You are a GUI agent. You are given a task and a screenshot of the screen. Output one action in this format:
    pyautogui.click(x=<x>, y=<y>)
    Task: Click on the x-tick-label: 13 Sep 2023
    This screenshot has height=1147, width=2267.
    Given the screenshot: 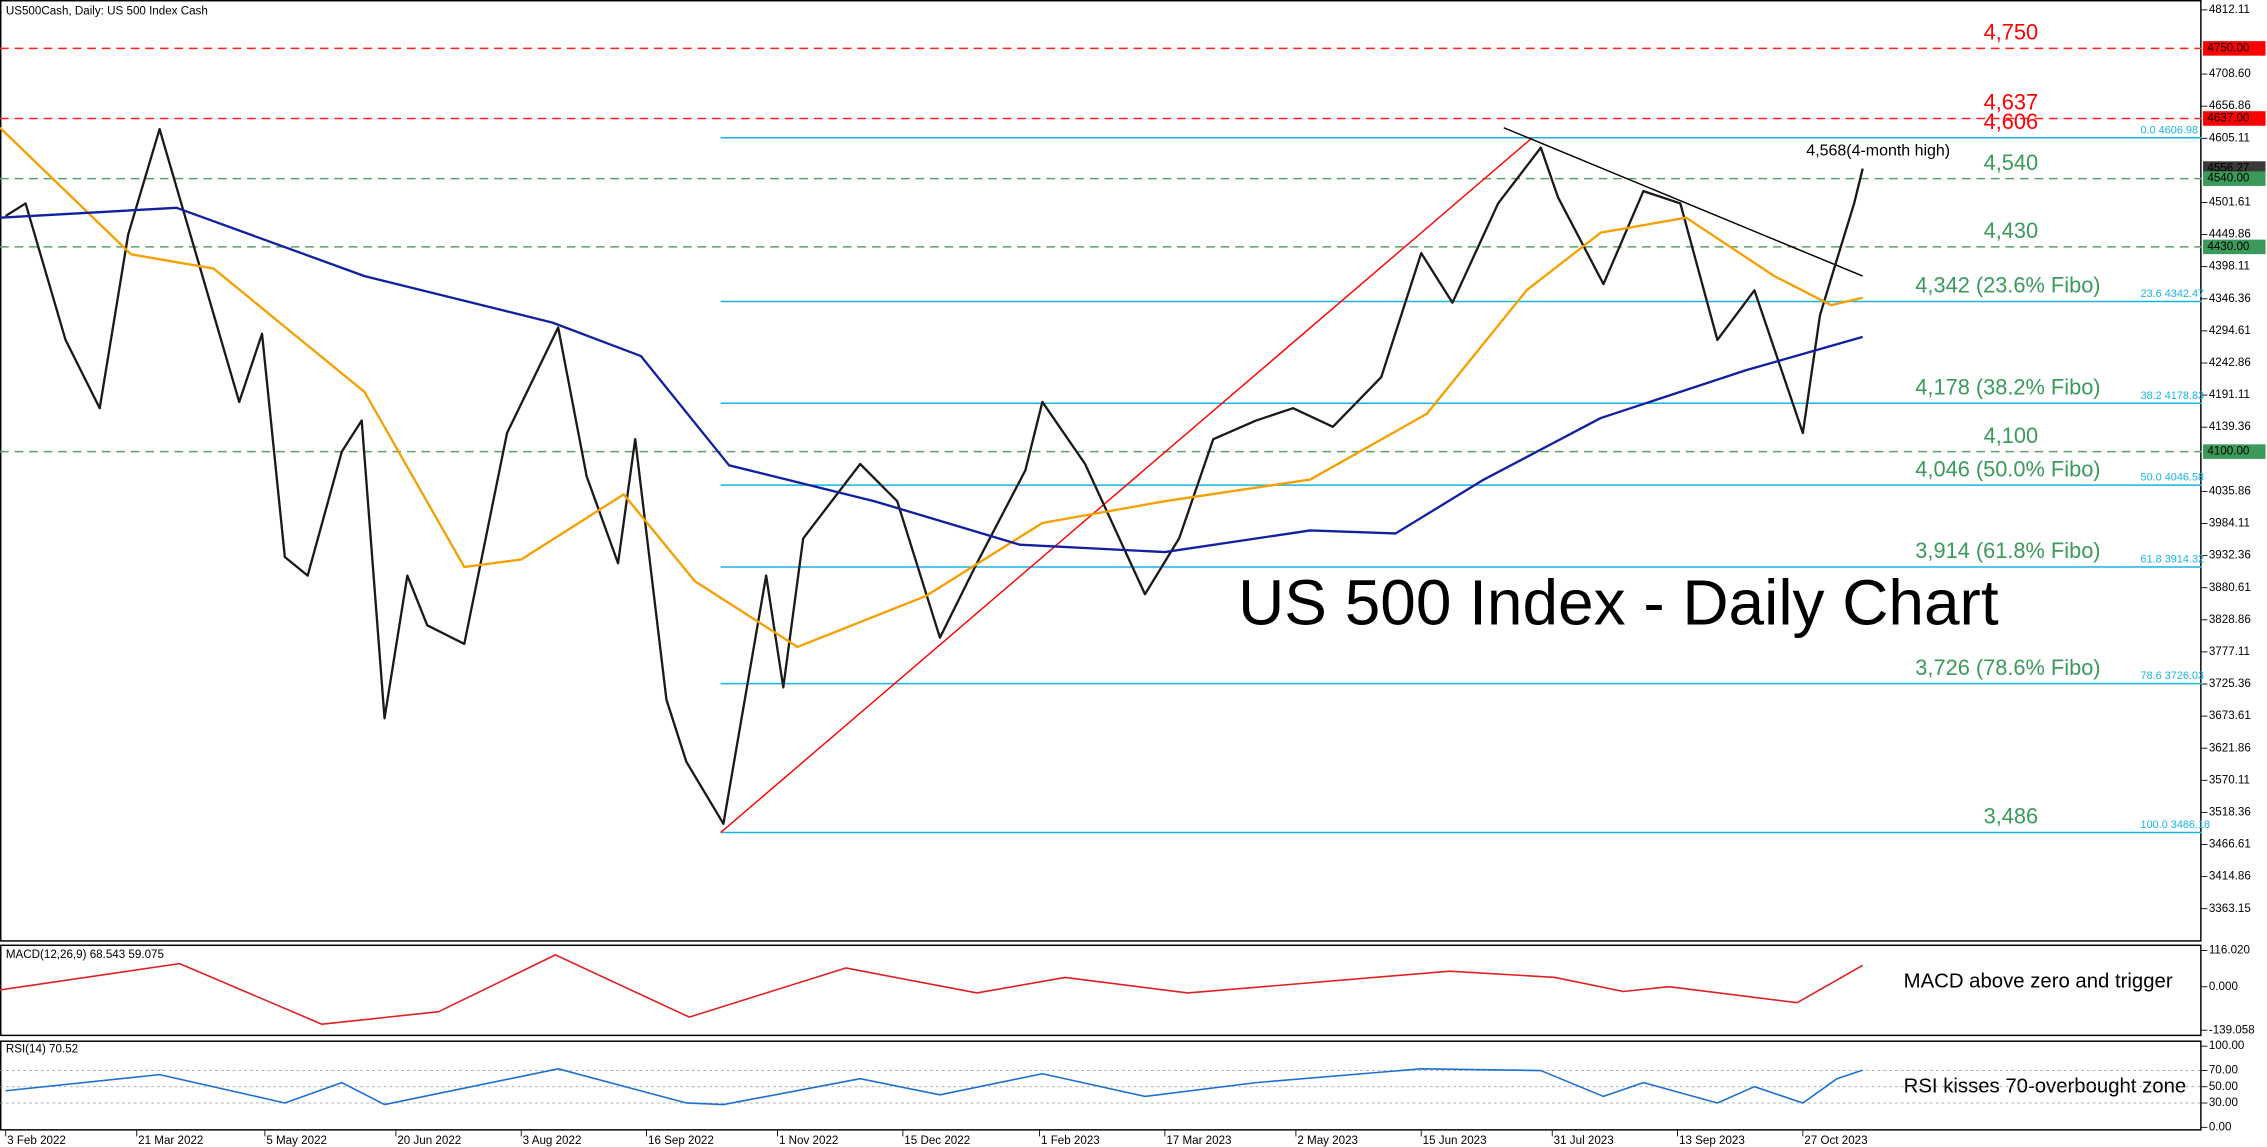 What is the action you would take?
    pyautogui.click(x=1712, y=1140)
    